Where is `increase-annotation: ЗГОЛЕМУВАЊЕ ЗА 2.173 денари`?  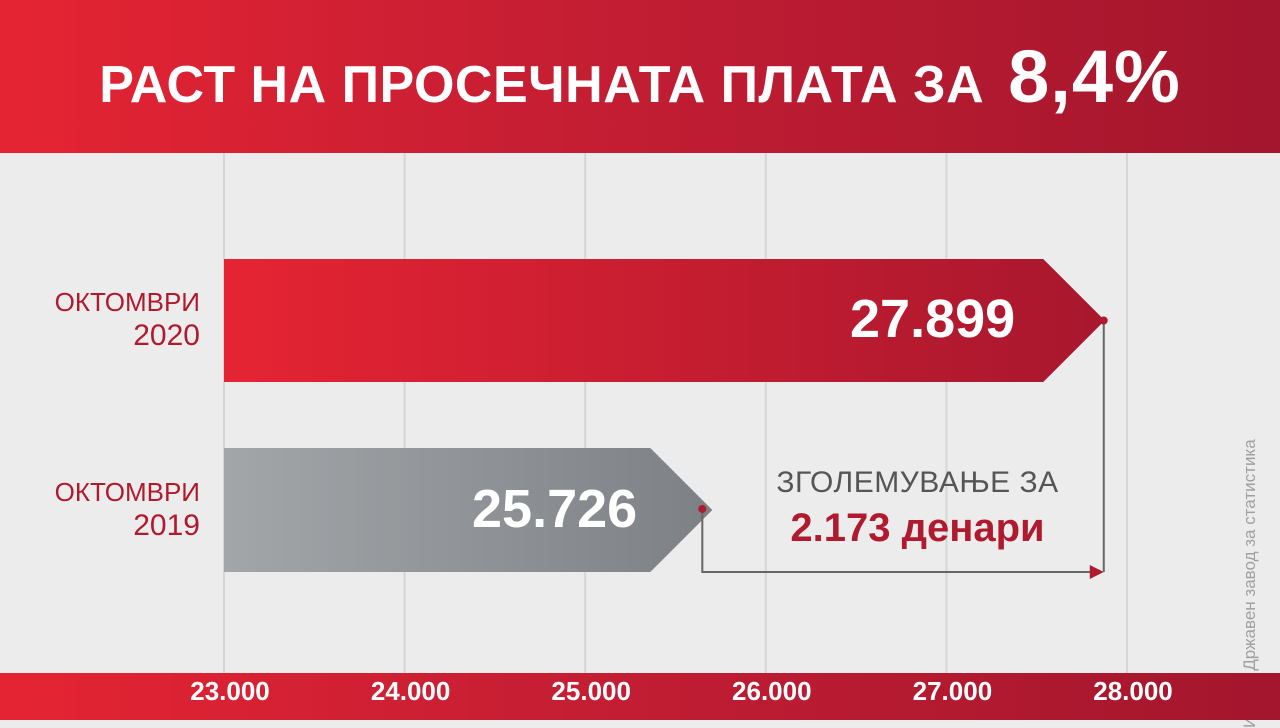
increase-annotation: ЗГОЛЕМУВАЊЕ ЗА 2.173 денари is located at coordinates (917, 508).